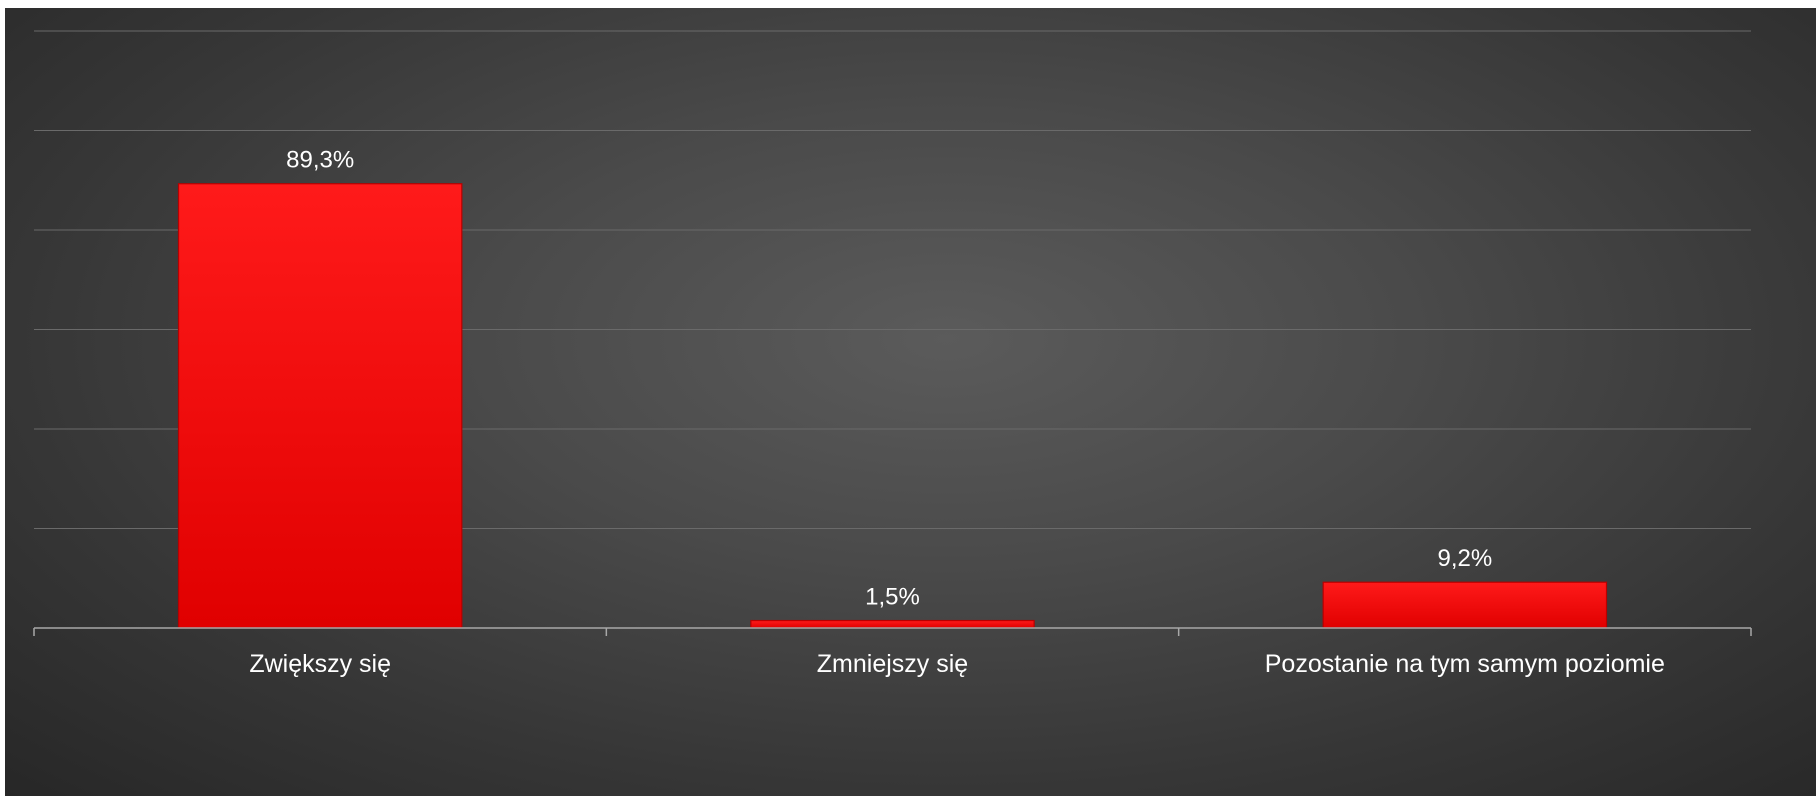 This screenshot has height=796, width=1816. I want to click on data-label: 9,2%, so click(1464, 558).